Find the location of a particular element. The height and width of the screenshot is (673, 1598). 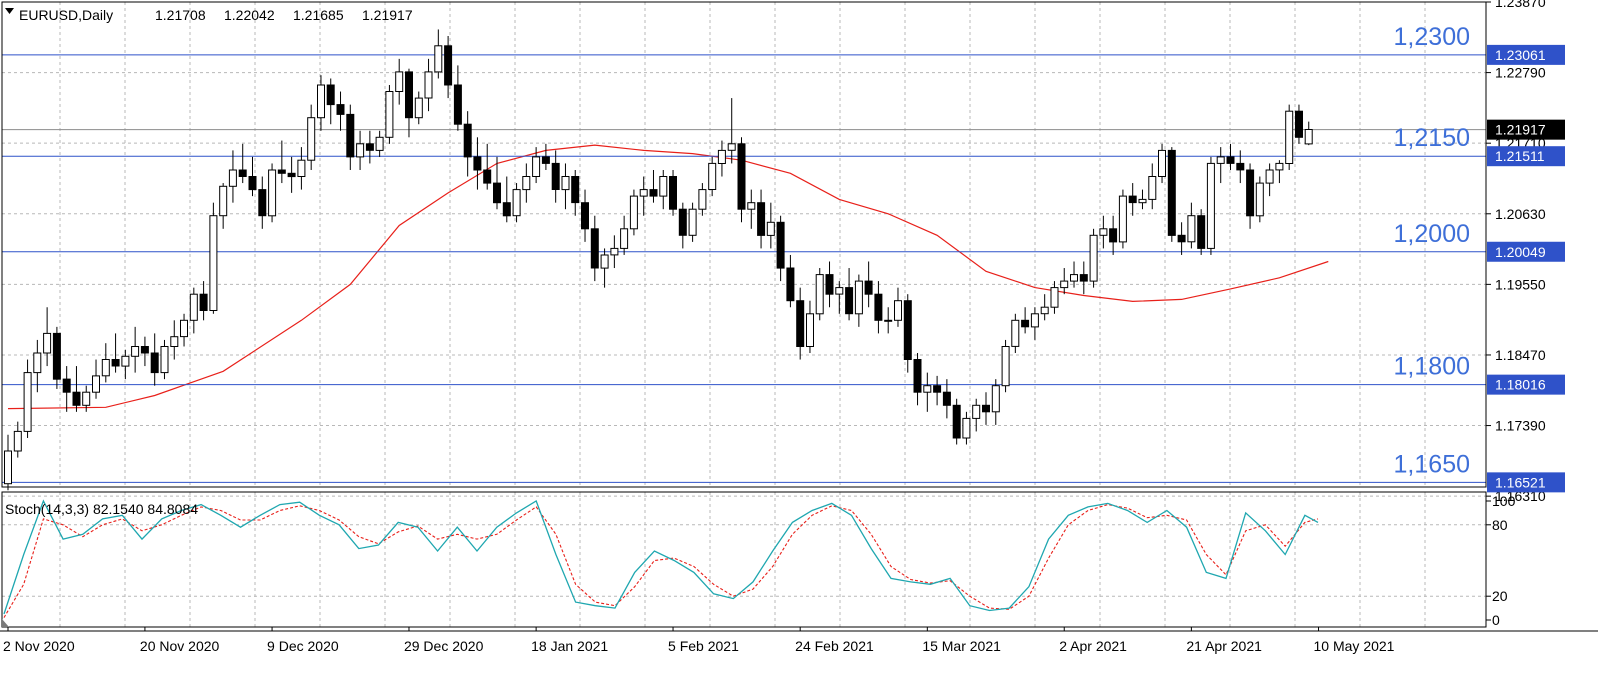

level-annotation: 1,2300 is located at coordinates (1432, 37).